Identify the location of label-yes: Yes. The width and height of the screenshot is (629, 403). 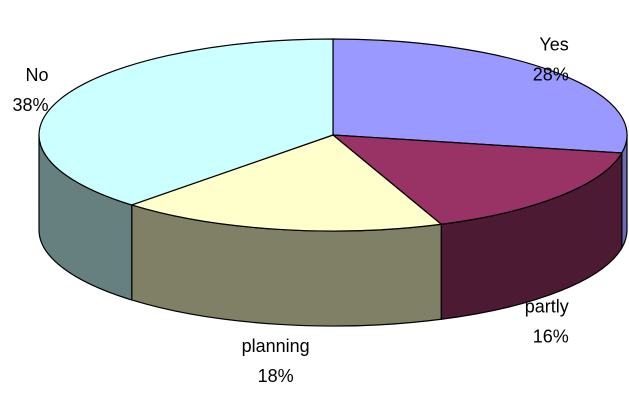
(553, 44).